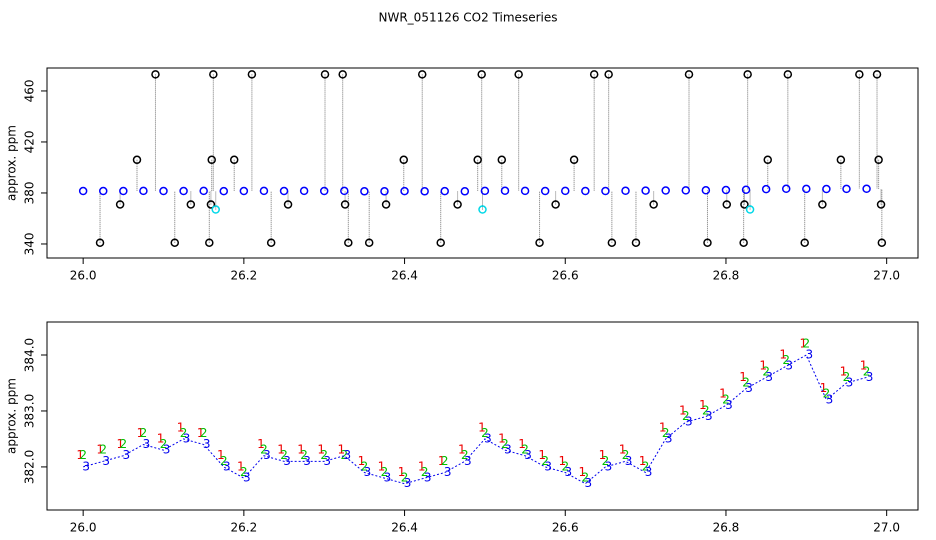 The image size is (936, 540). Describe the element at coordinates (726, 528) in the screenshot. I see `x-tick-label: 26.8` at that location.